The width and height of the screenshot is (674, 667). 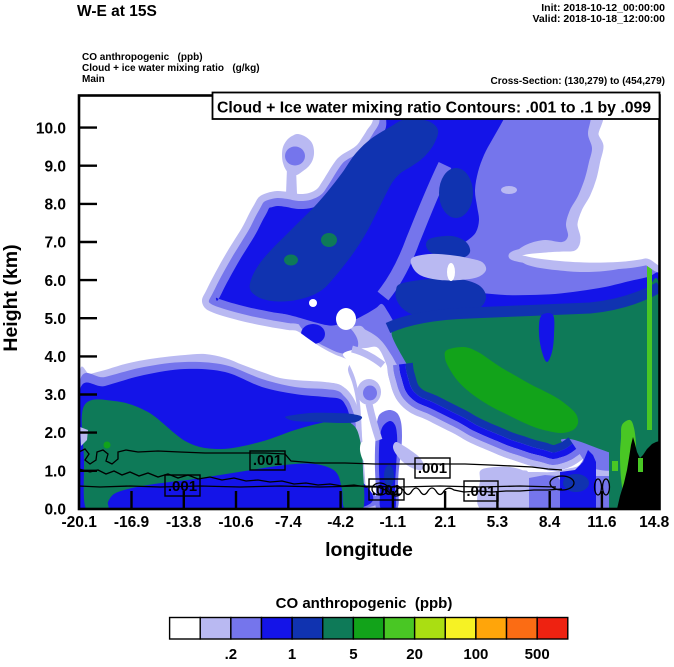 What do you see at coordinates (80, 522) in the screenshot?
I see `svg-text: -20.1` at bounding box center [80, 522].